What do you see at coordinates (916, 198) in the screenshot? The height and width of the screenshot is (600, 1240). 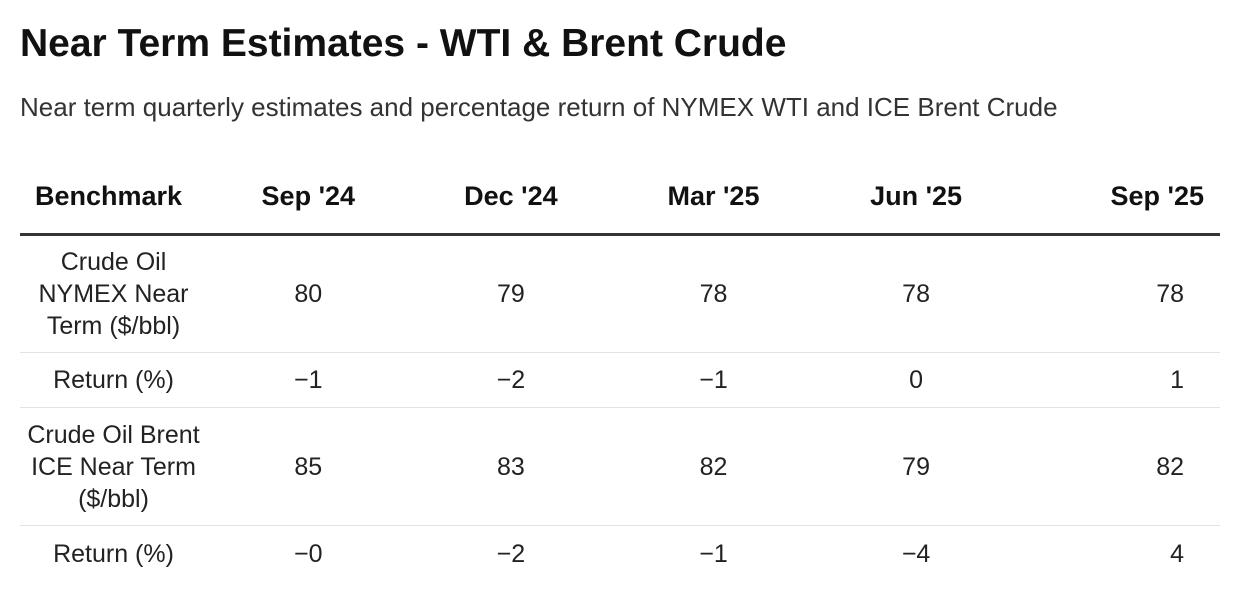 I see `column-header-jun-25: Jun '25` at bounding box center [916, 198].